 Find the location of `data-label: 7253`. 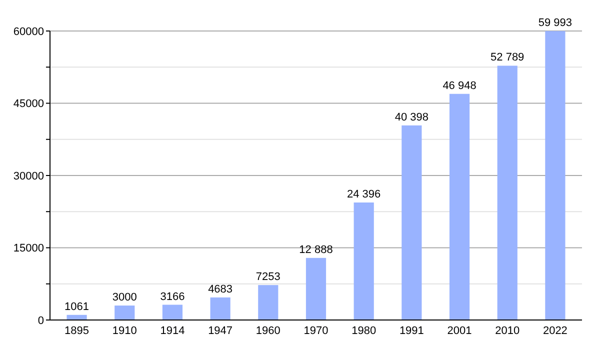

data-label: 7253 is located at coordinates (268, 277).